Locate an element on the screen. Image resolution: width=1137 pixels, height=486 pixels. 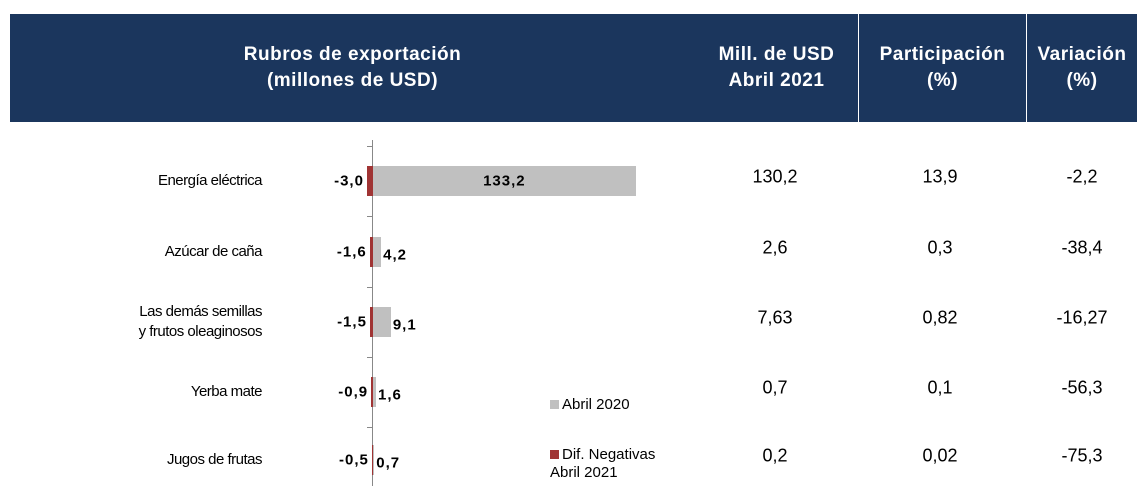
category-label: Energía eléctrica is located at coordinates (210, 180).